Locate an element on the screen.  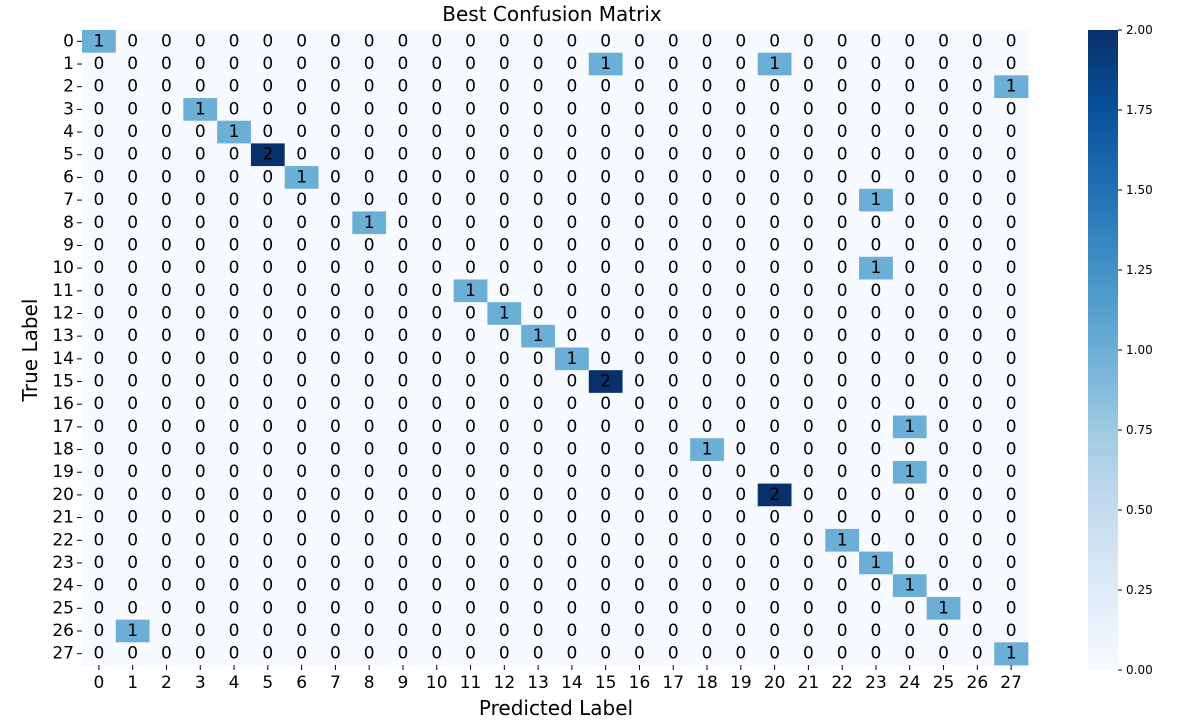
x-tick-label: 17 is located at coordinates (673, 683).